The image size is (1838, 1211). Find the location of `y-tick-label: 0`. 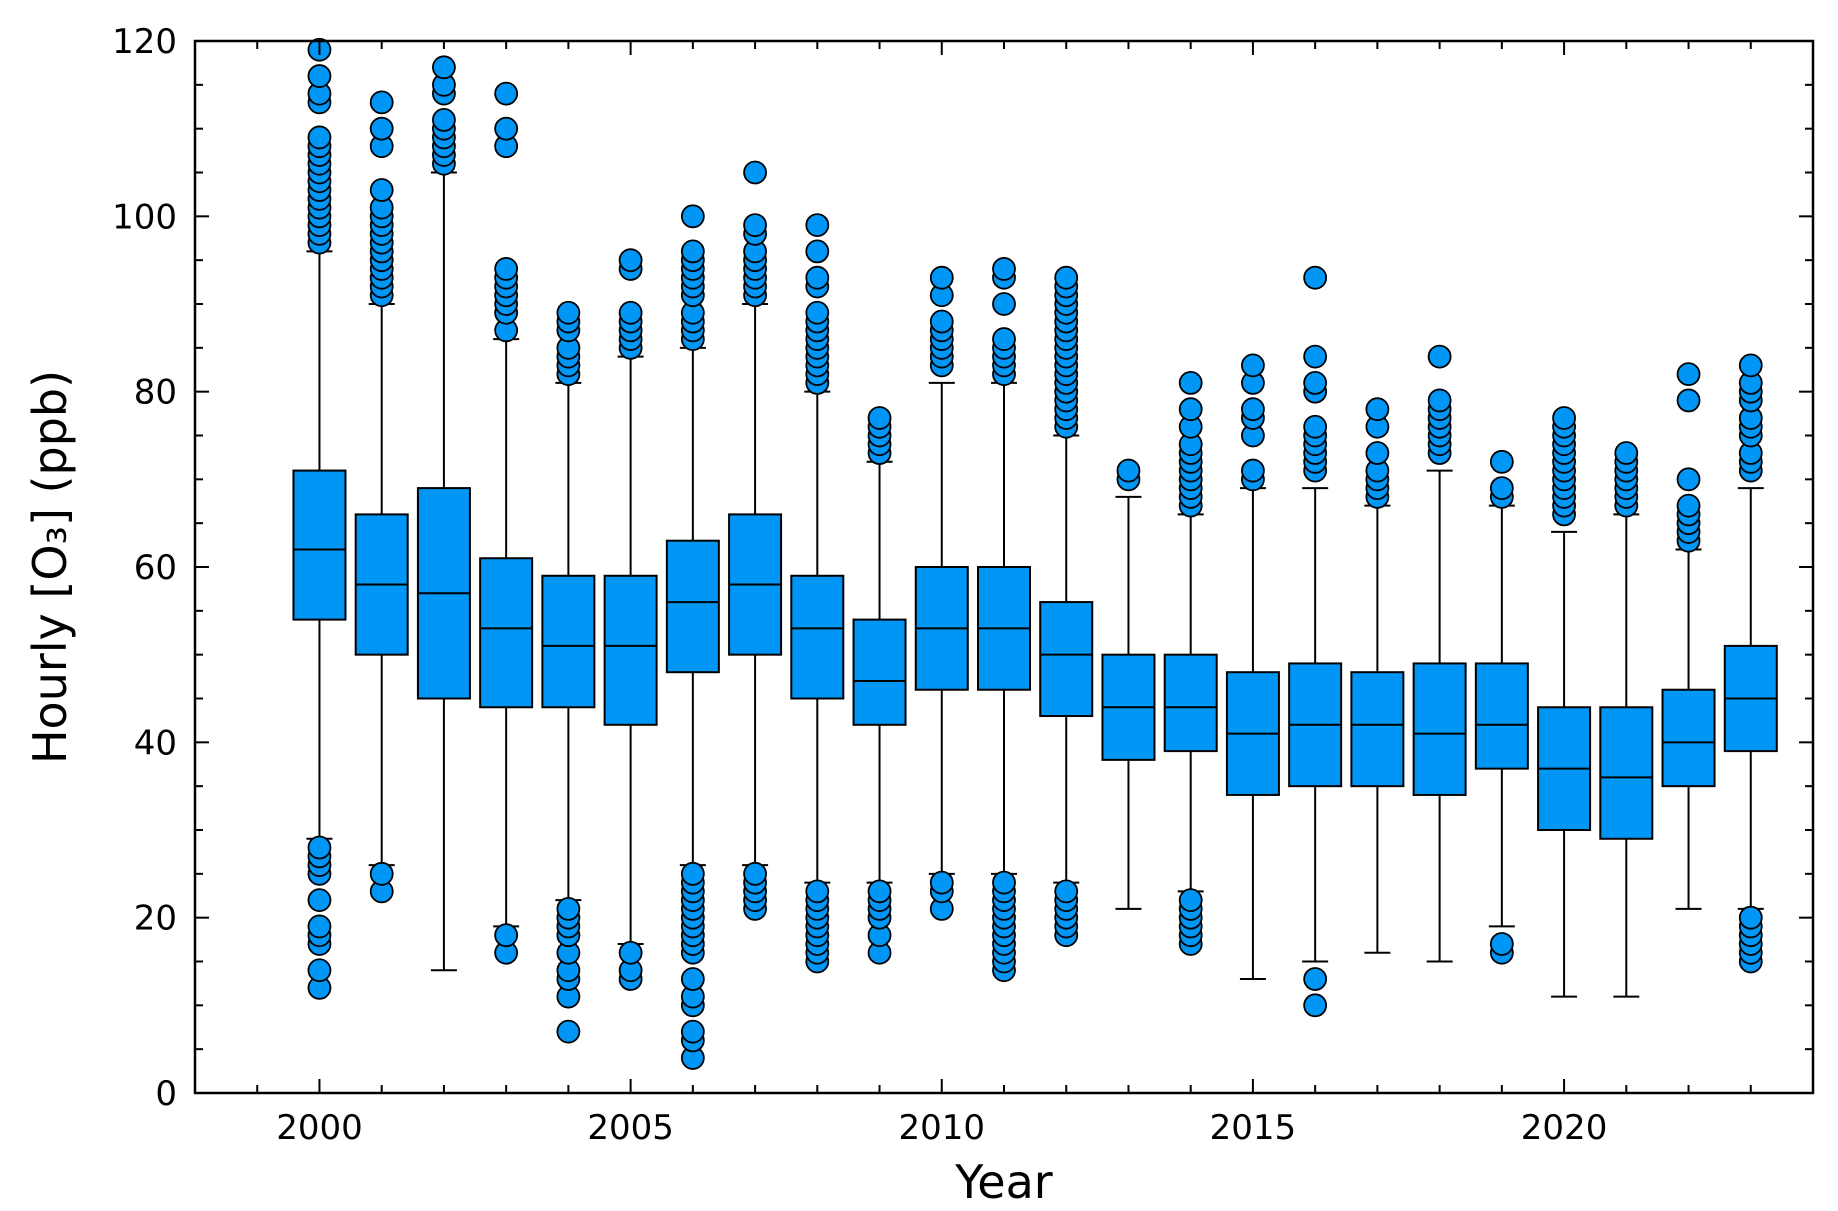

y-tick-label: 0 is located at coordinates (166, 1094).